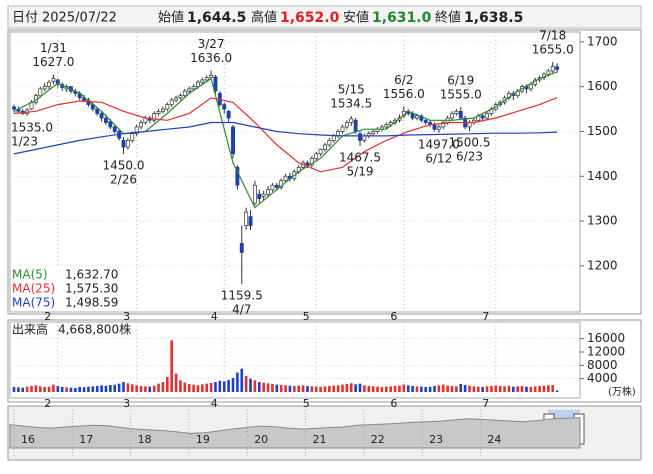  I want to click on volume-unit: (万株), so click(622, 391).